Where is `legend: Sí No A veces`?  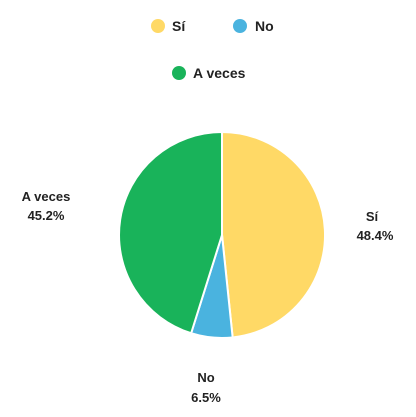 legend: Sí No A veces is located at coordinates (212, 49).